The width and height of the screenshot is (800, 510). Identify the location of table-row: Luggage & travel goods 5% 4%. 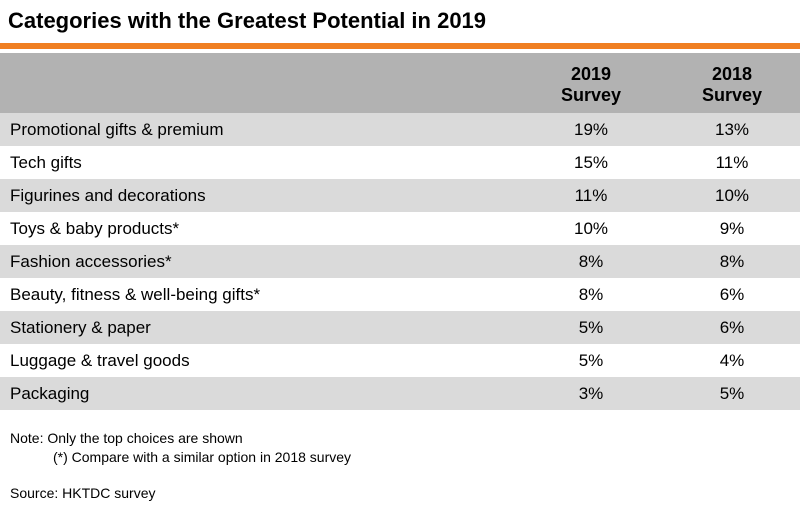
(400, 360).